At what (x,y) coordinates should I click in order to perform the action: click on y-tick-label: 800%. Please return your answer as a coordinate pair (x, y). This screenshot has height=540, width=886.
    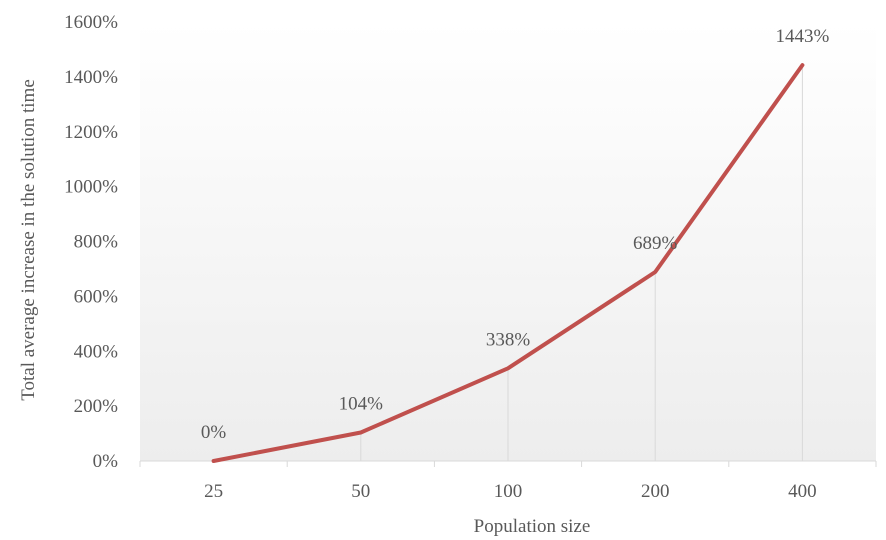
    Looking at the image, I should click on (96, 242).